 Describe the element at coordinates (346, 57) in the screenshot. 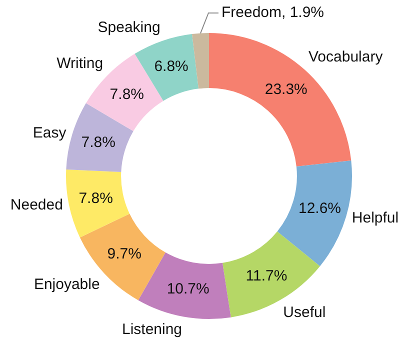

I see `slice-label: Vocabulary` at that location.